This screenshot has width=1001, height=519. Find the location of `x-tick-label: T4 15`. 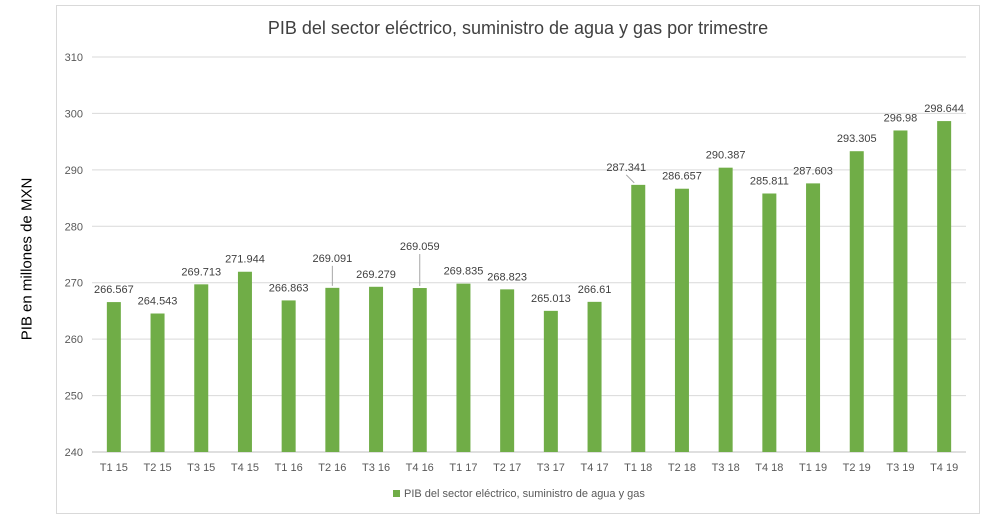

x-tick-label: T4 15 is located at coordinates (245, 468).